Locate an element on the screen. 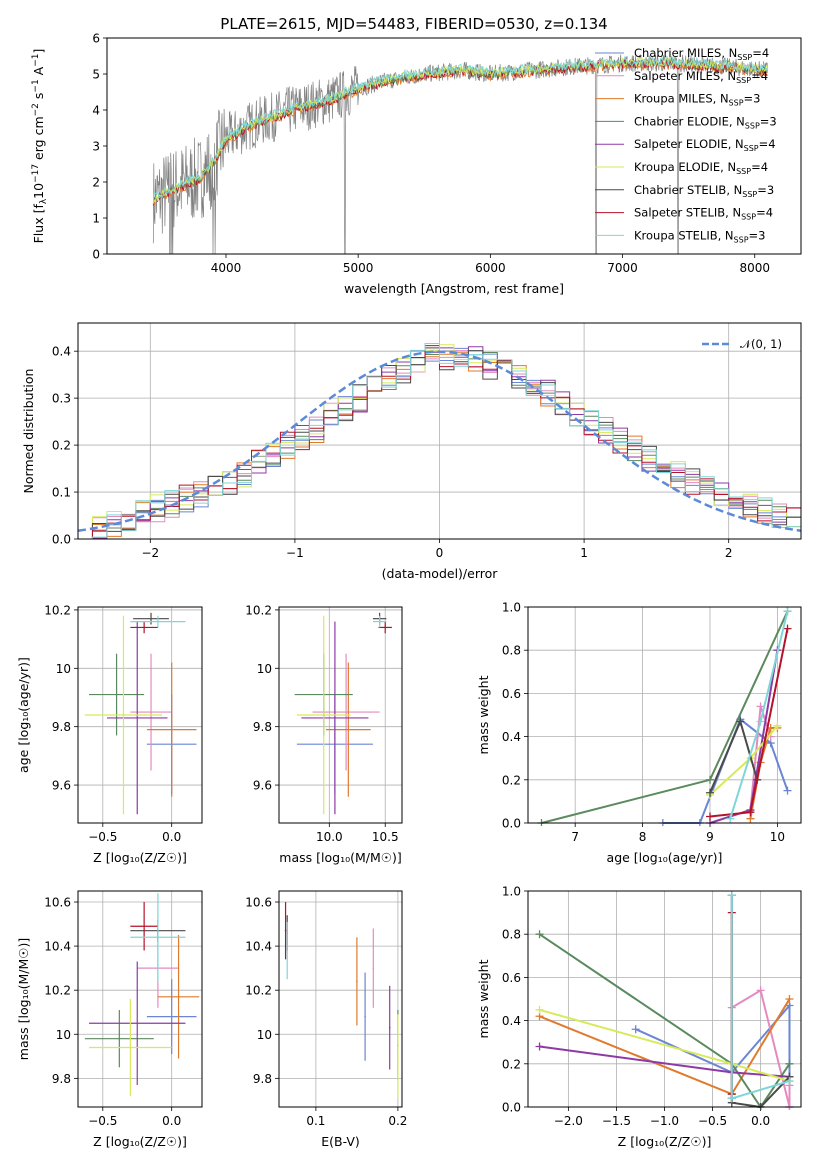  legend-name: Salpeter STELIB, N is located at coordinates (687, 213).